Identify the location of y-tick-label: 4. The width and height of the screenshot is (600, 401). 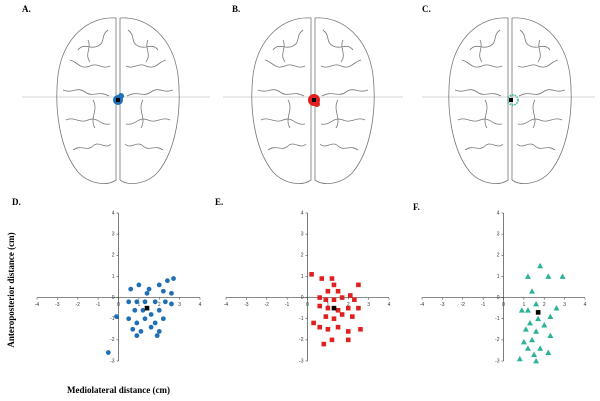
(302, 213).